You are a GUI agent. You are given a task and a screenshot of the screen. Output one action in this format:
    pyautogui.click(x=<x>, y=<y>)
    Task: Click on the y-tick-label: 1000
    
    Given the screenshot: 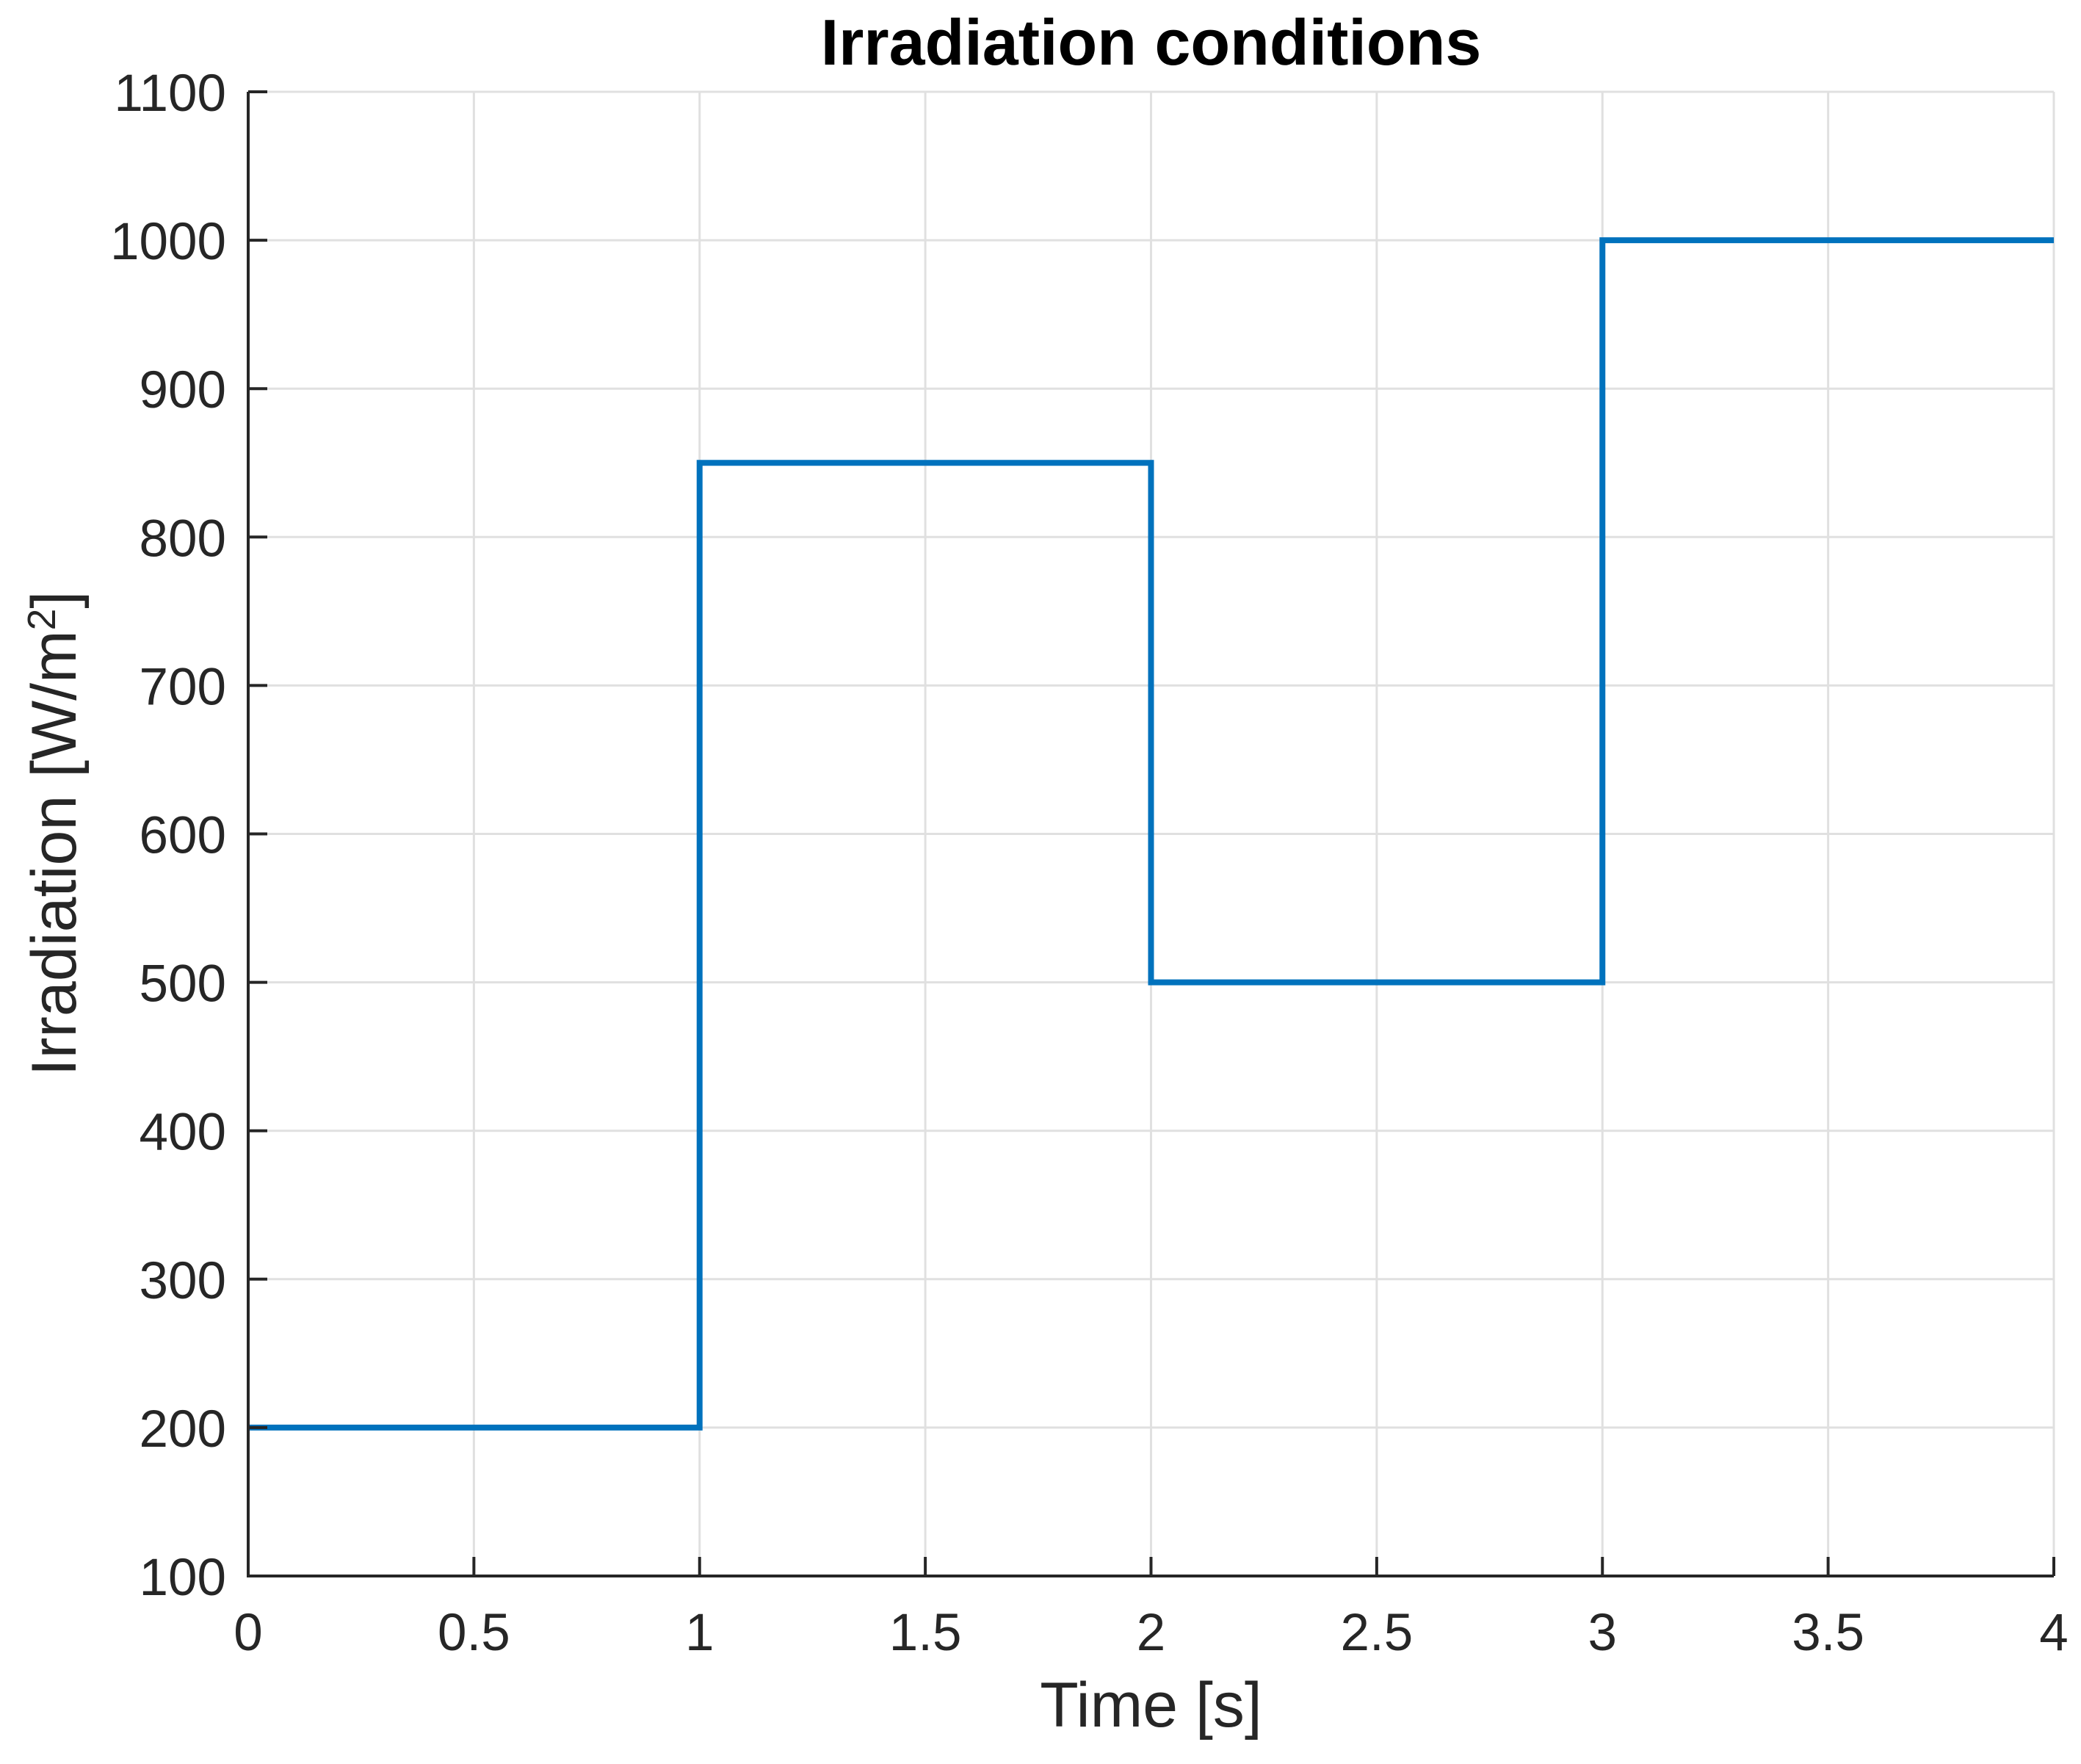 What is the action you would take?
    pyautogui.click(x=168, y=242)
    